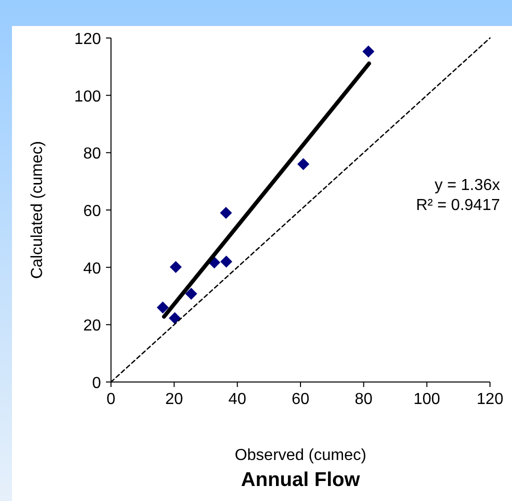 This screenshot has width=512, height=501. What do you see at coordinates (301, 399) in the screenshot?
I see `x-tick-label: 60` at bounding box center [301, 399].